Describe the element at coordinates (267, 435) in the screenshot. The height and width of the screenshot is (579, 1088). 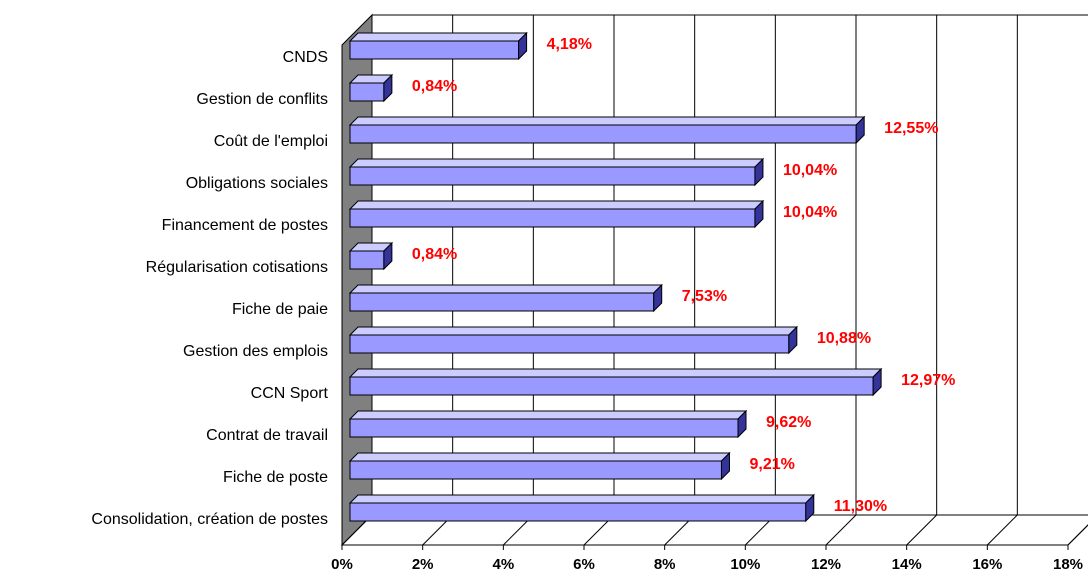
I see `y-tick-label: Contrat de travail` at that location.